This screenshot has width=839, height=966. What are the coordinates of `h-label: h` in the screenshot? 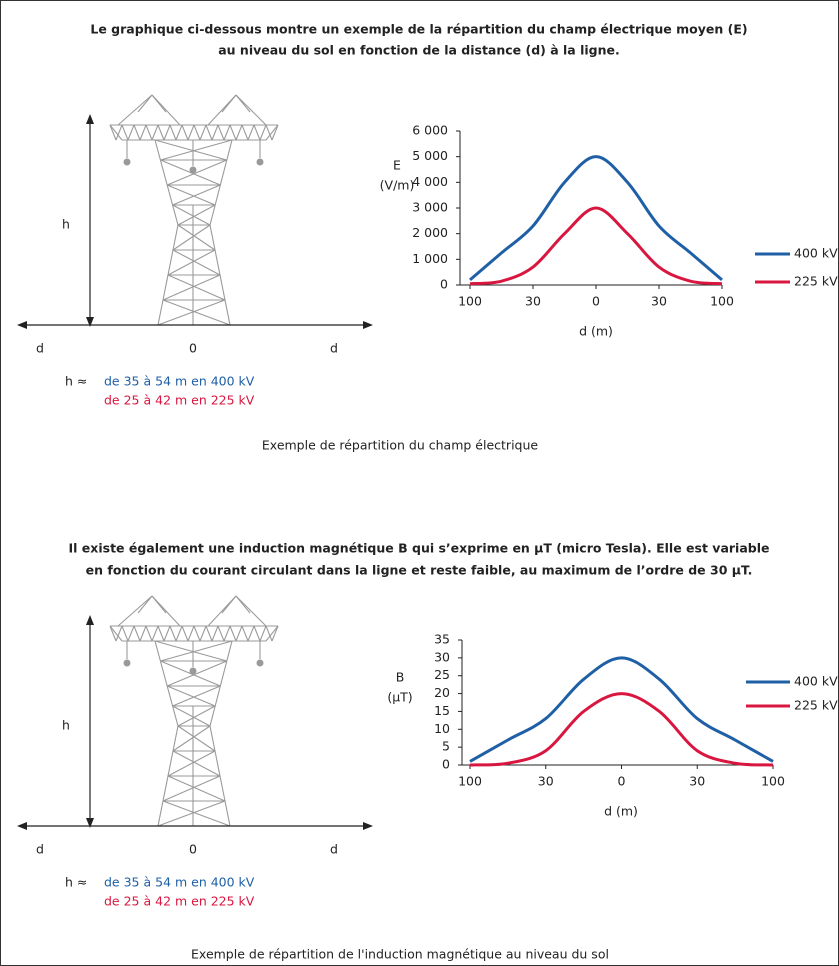 It's located at (66, 224).